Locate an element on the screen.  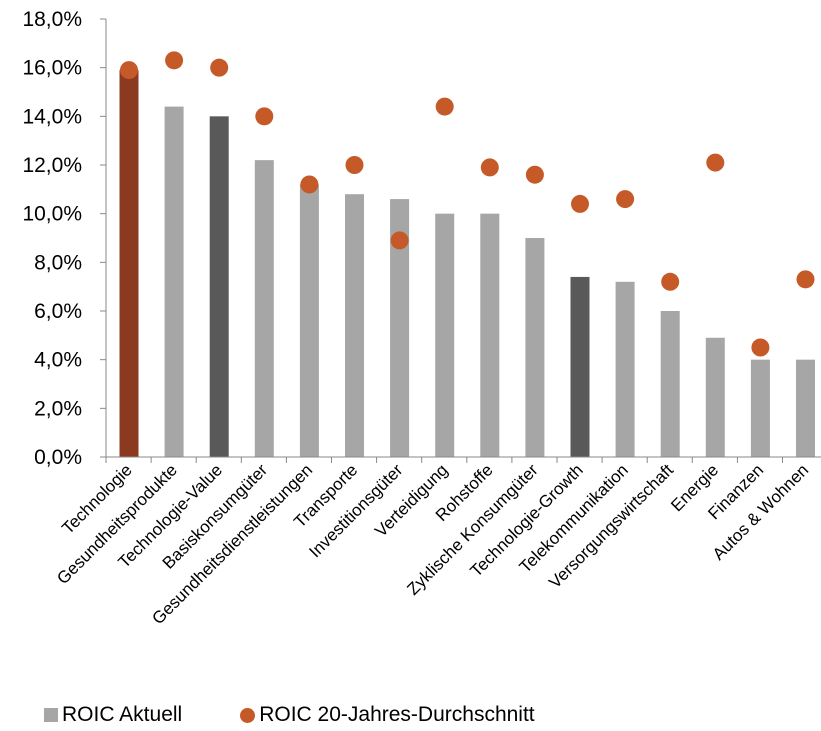
y-tick-label: 8,0% is located at coordinates (58, 262).